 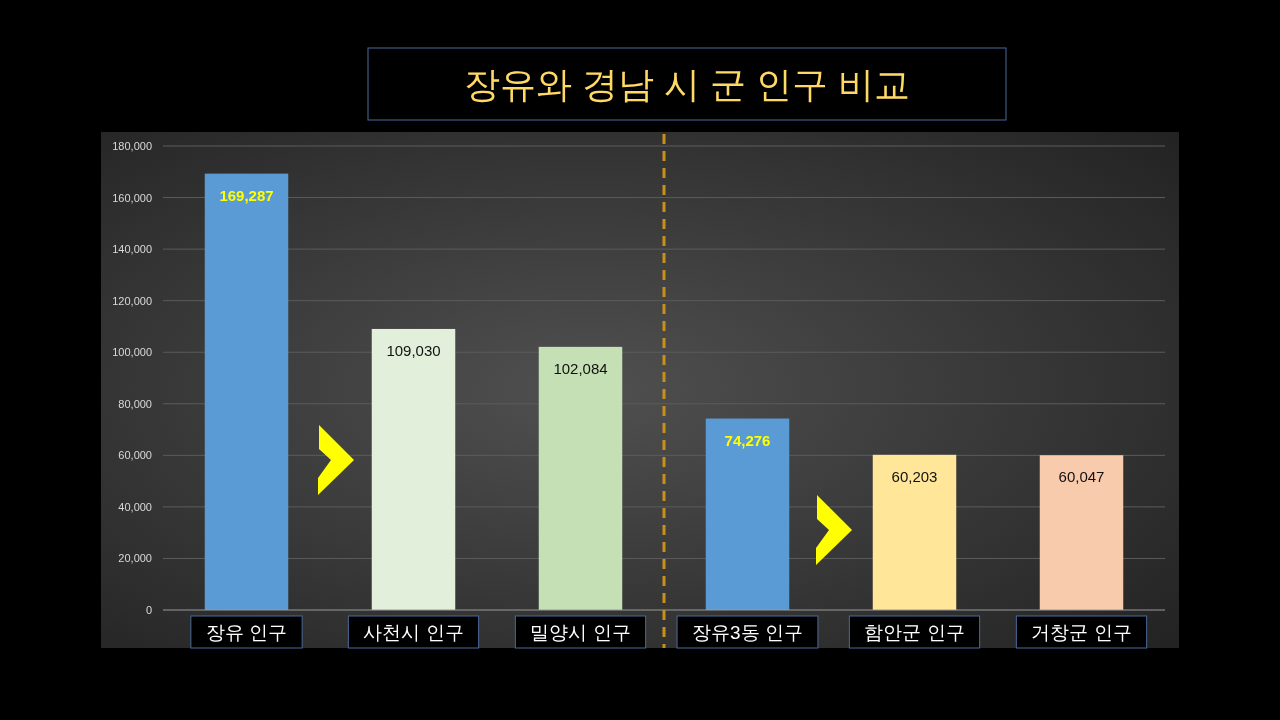 I want to click on y-tick-label: 180,000, so click(x=132, y=146).